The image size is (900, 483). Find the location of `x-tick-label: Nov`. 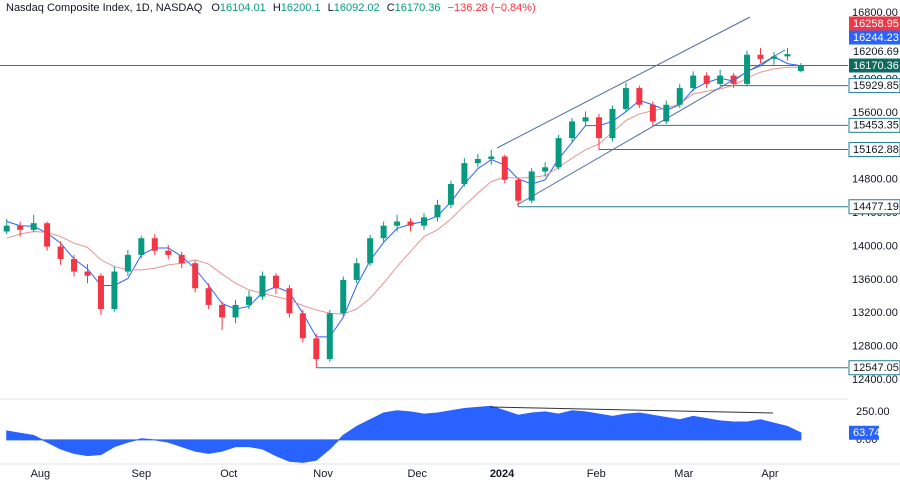

x-tick-label: Nov is located at coordinates (323, 474).